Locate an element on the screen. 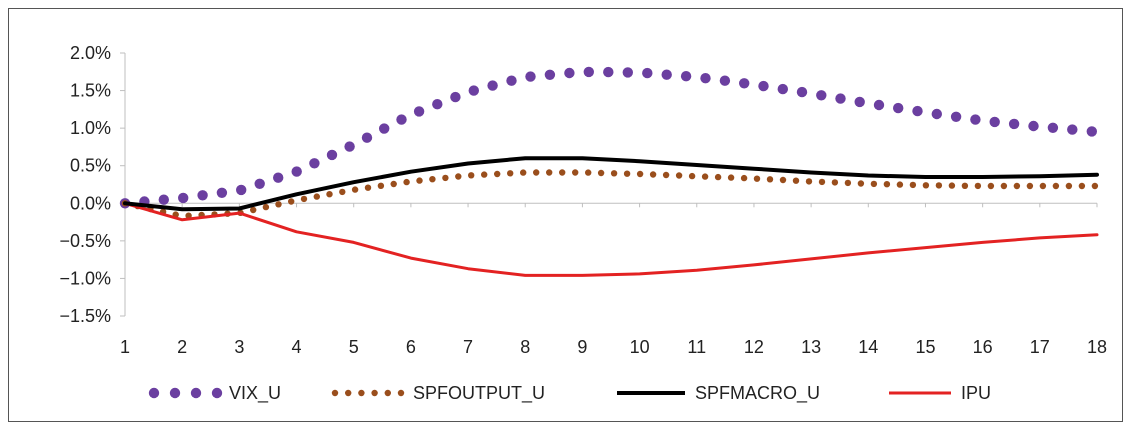  y-tick-label: 2.0% is located at coordinates (90, 53).